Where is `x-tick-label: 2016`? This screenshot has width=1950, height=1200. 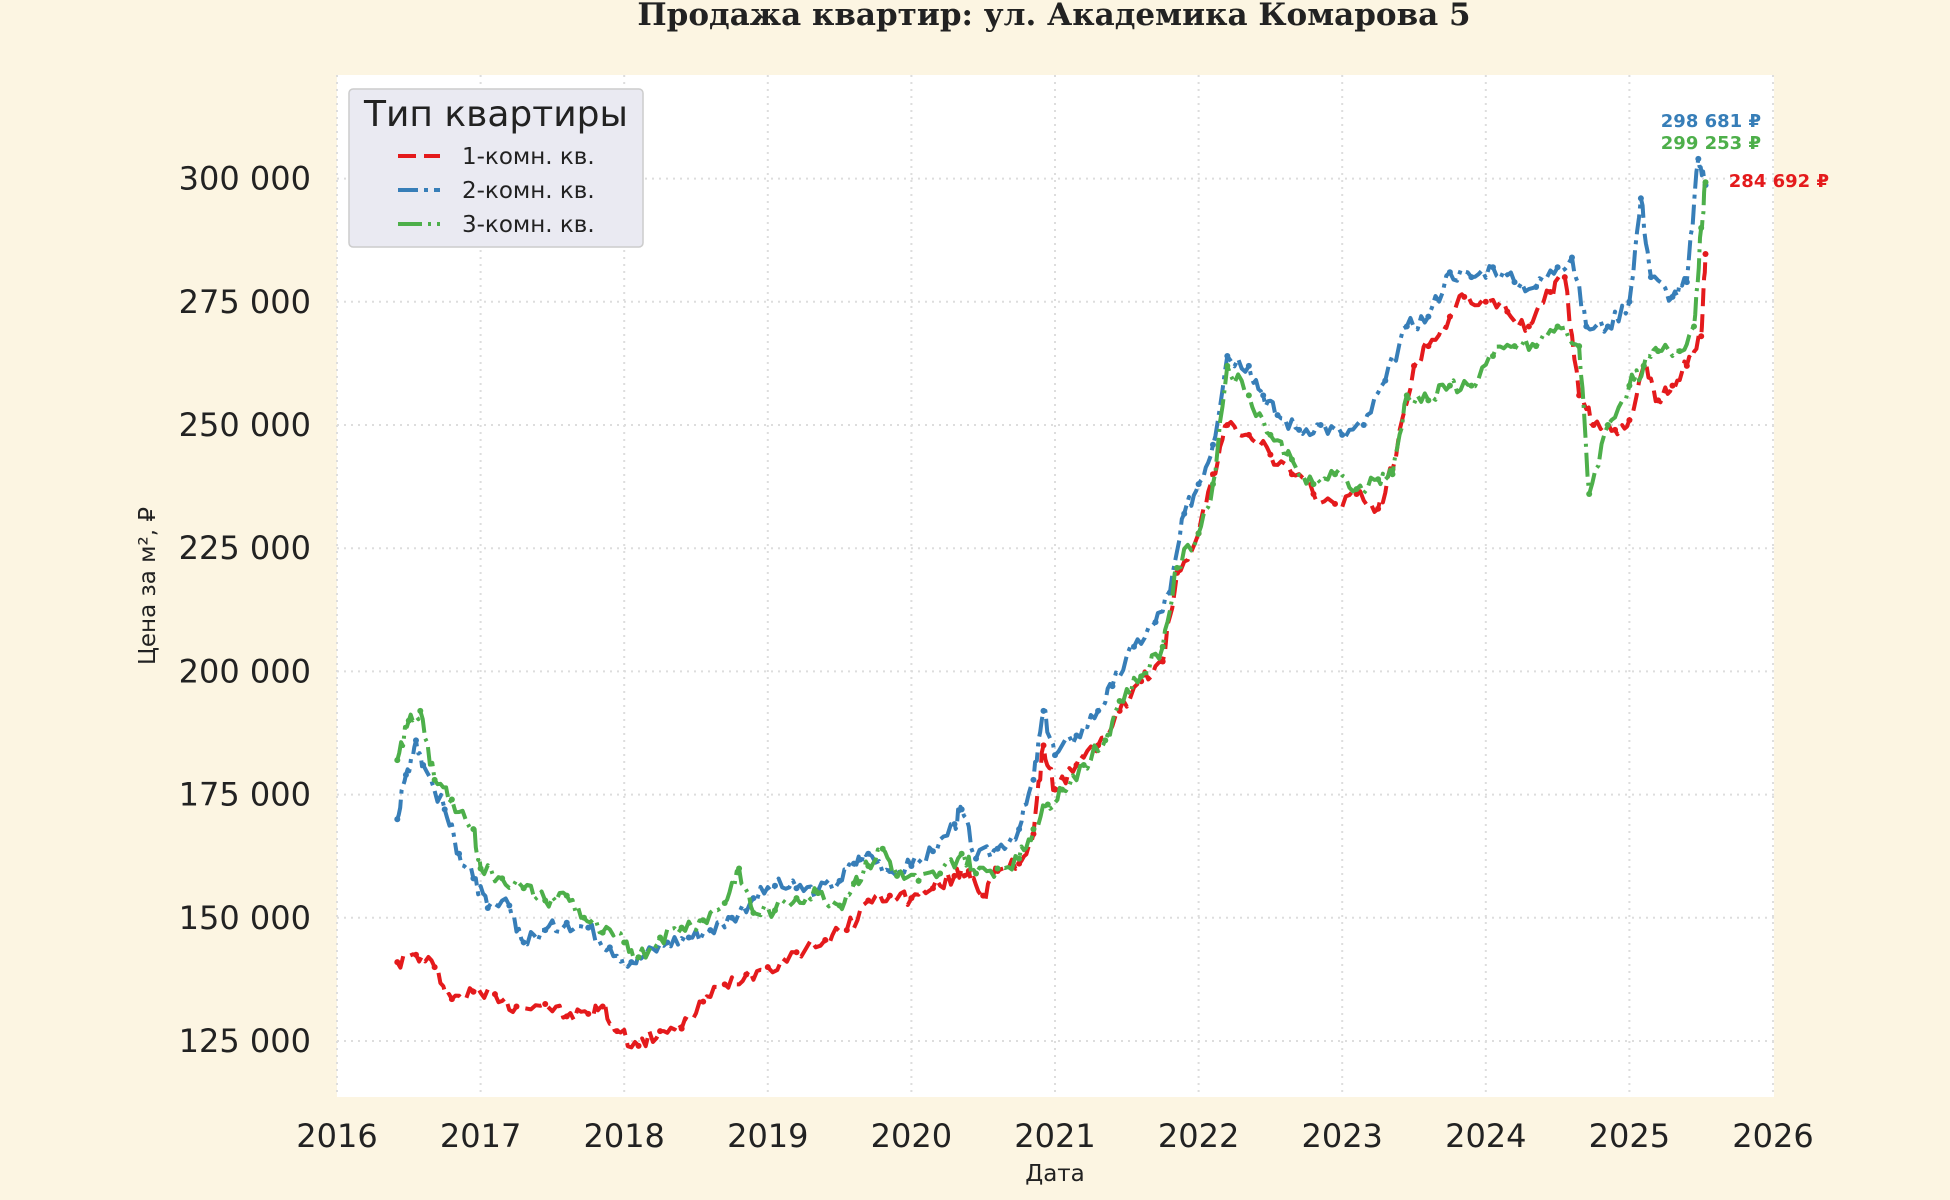
x-tick-label: 2016 is located at coordinates (336, 1136).